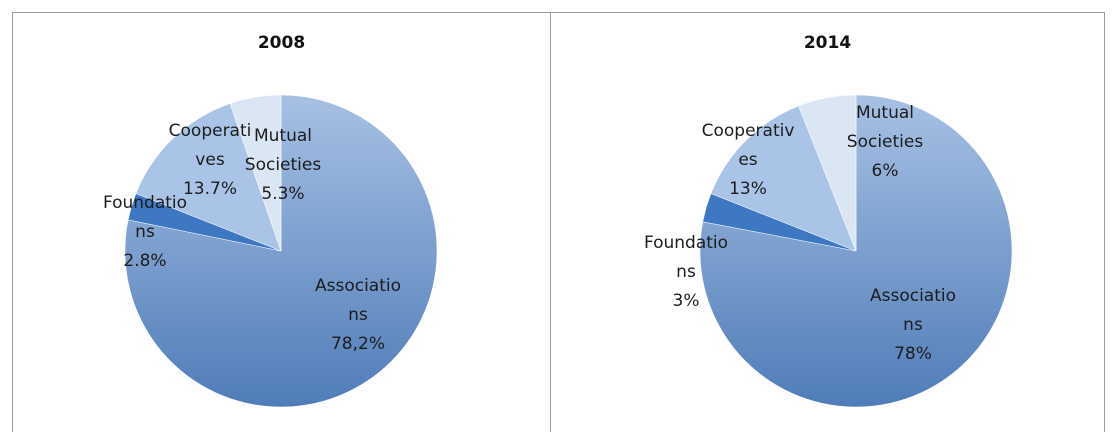 This screenshot has width=1117, height=433. I want to click on slice-label-foundations-2014: Foundatio ns 3%, so click(686, 272).